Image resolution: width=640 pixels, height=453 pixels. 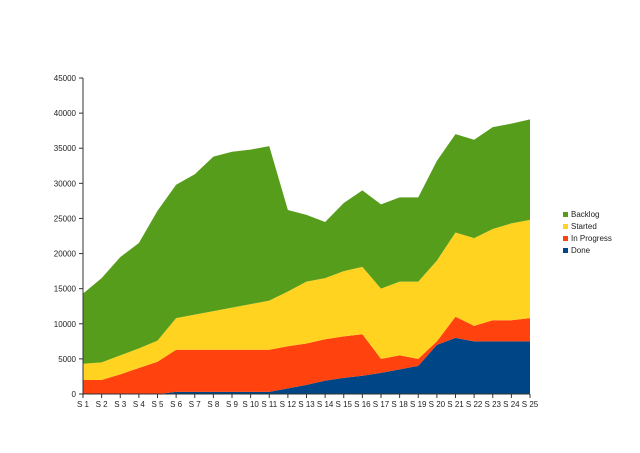 What do you see at coordinates (584, 226) in the screenshot?
I see `legend-label-started: Started` at bounding box center [584, 226].